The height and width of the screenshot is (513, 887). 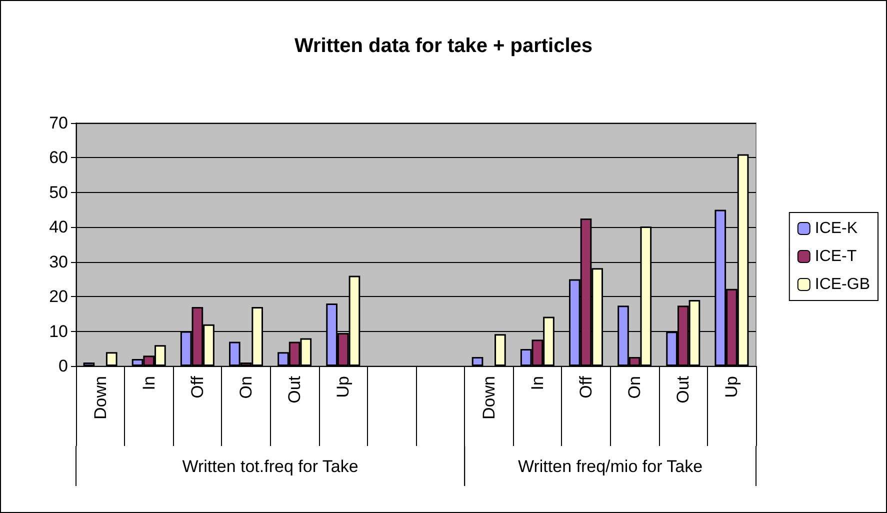 I want to click on y-tick-label: 50, so click(x=58, y=192).